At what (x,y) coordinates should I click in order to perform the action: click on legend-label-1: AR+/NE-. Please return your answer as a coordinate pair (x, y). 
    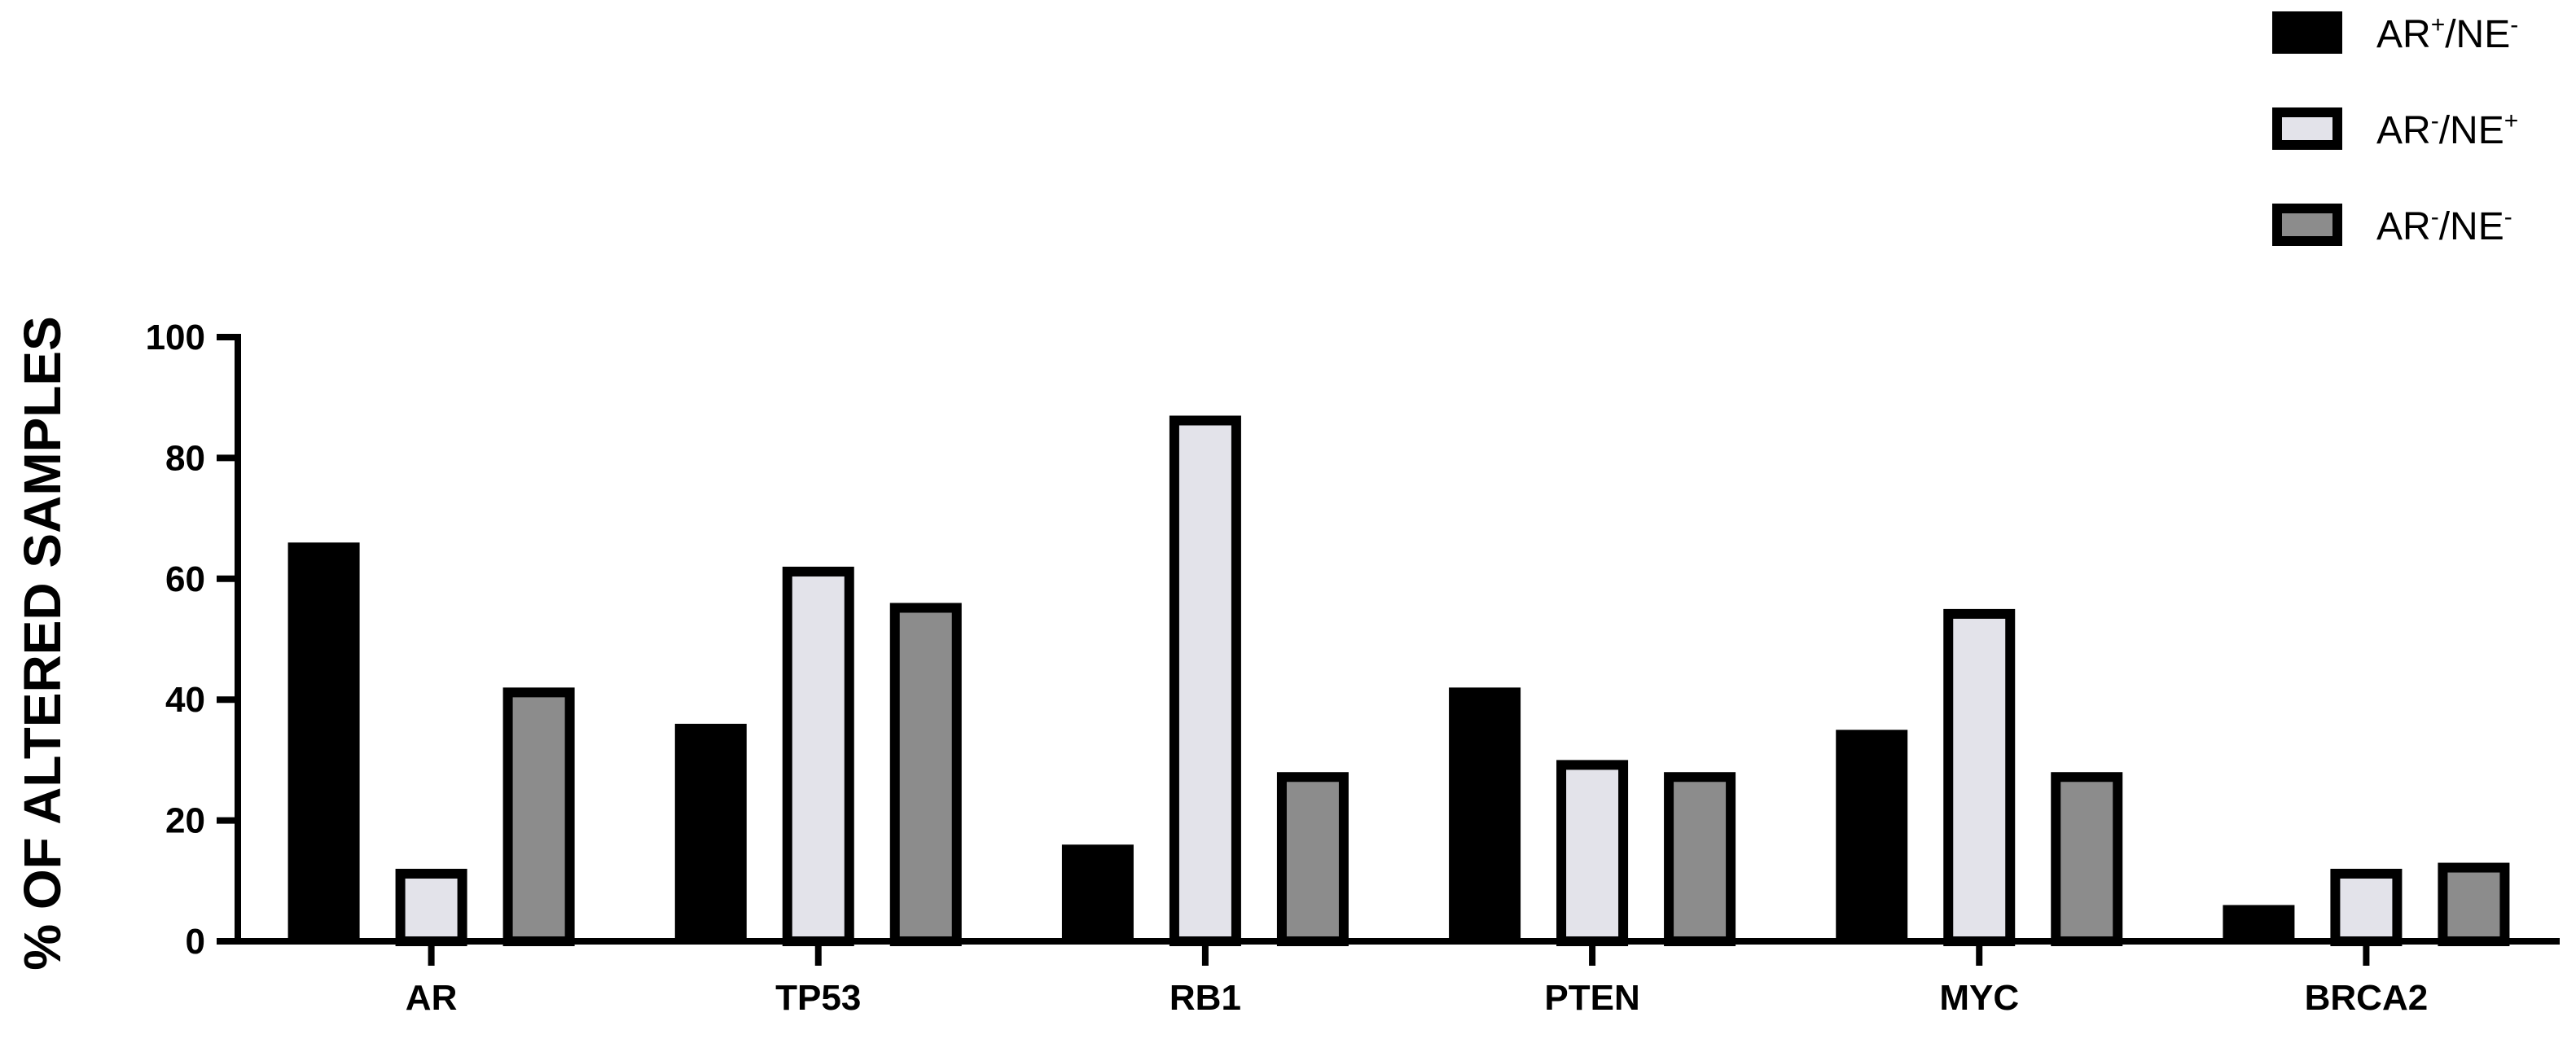
    Looking at the image, I should click on (2447, 33).